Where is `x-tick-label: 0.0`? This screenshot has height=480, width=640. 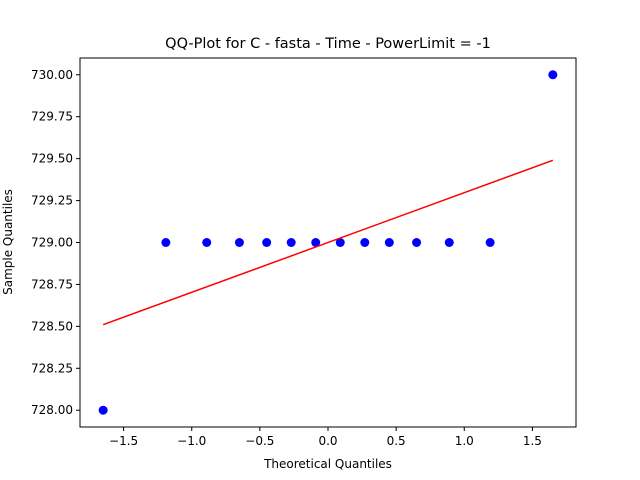 x-tick-label: 0.0 is located at coordinates (327, 441).